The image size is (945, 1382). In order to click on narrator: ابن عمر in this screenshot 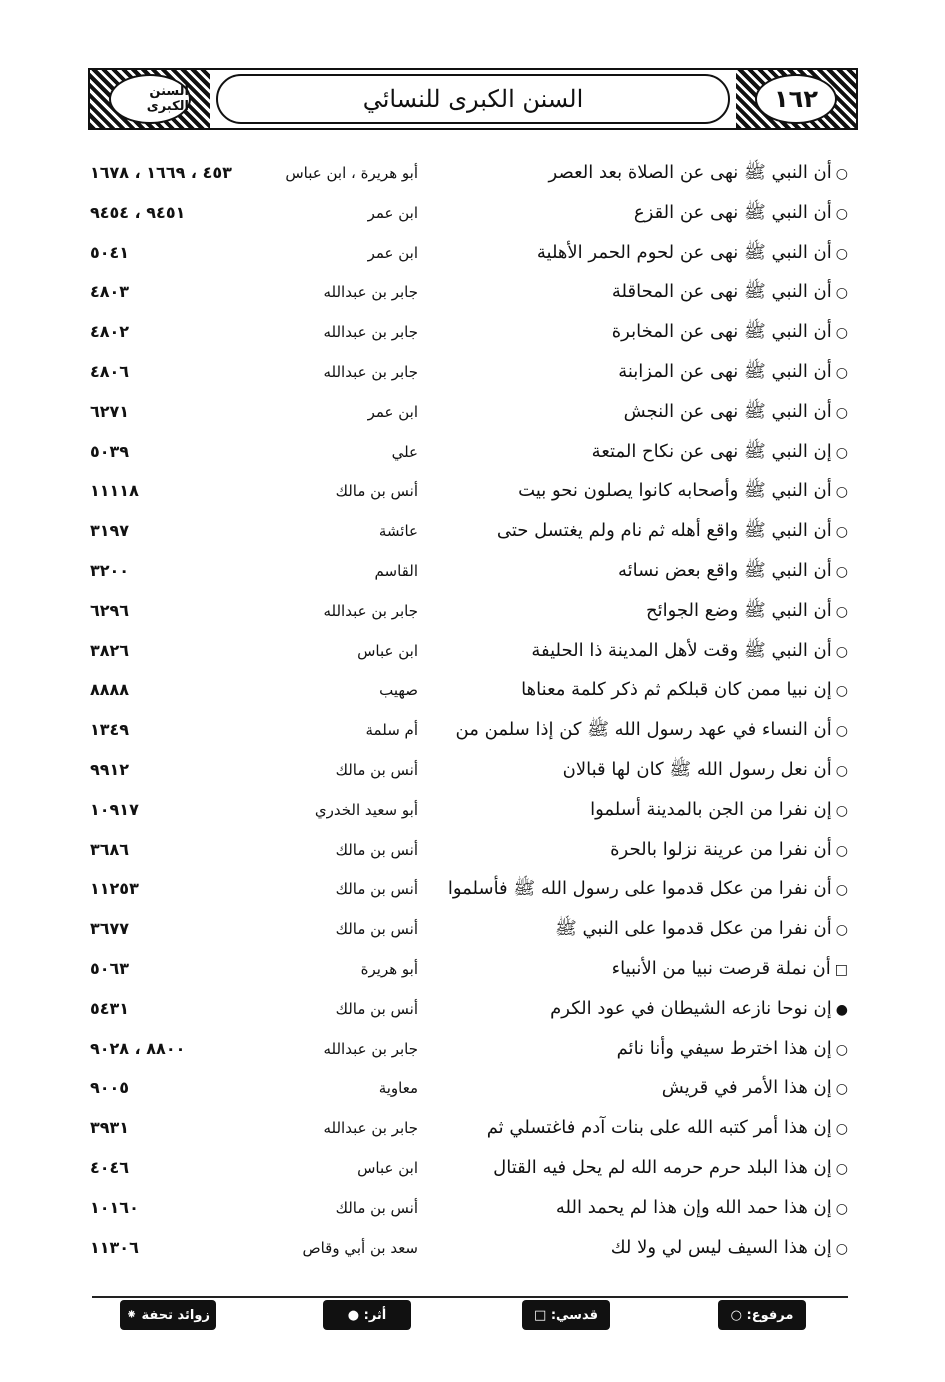, I will do `click(392, 411)`.